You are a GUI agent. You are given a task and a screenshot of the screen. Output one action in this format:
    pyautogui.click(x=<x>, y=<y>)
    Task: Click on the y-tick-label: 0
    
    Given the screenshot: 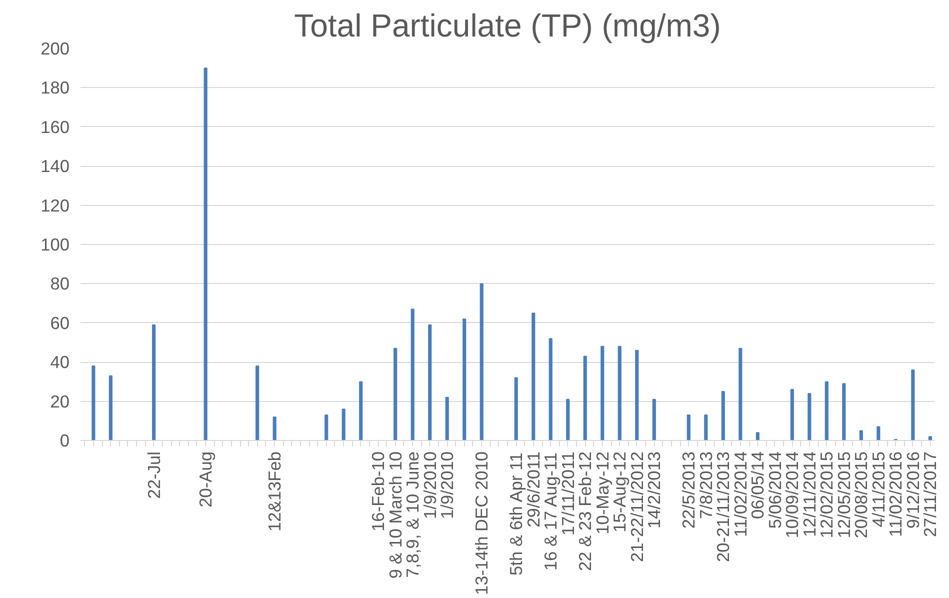 What is the action you would take?
    pyautogui.click(x=65, y=440)
    